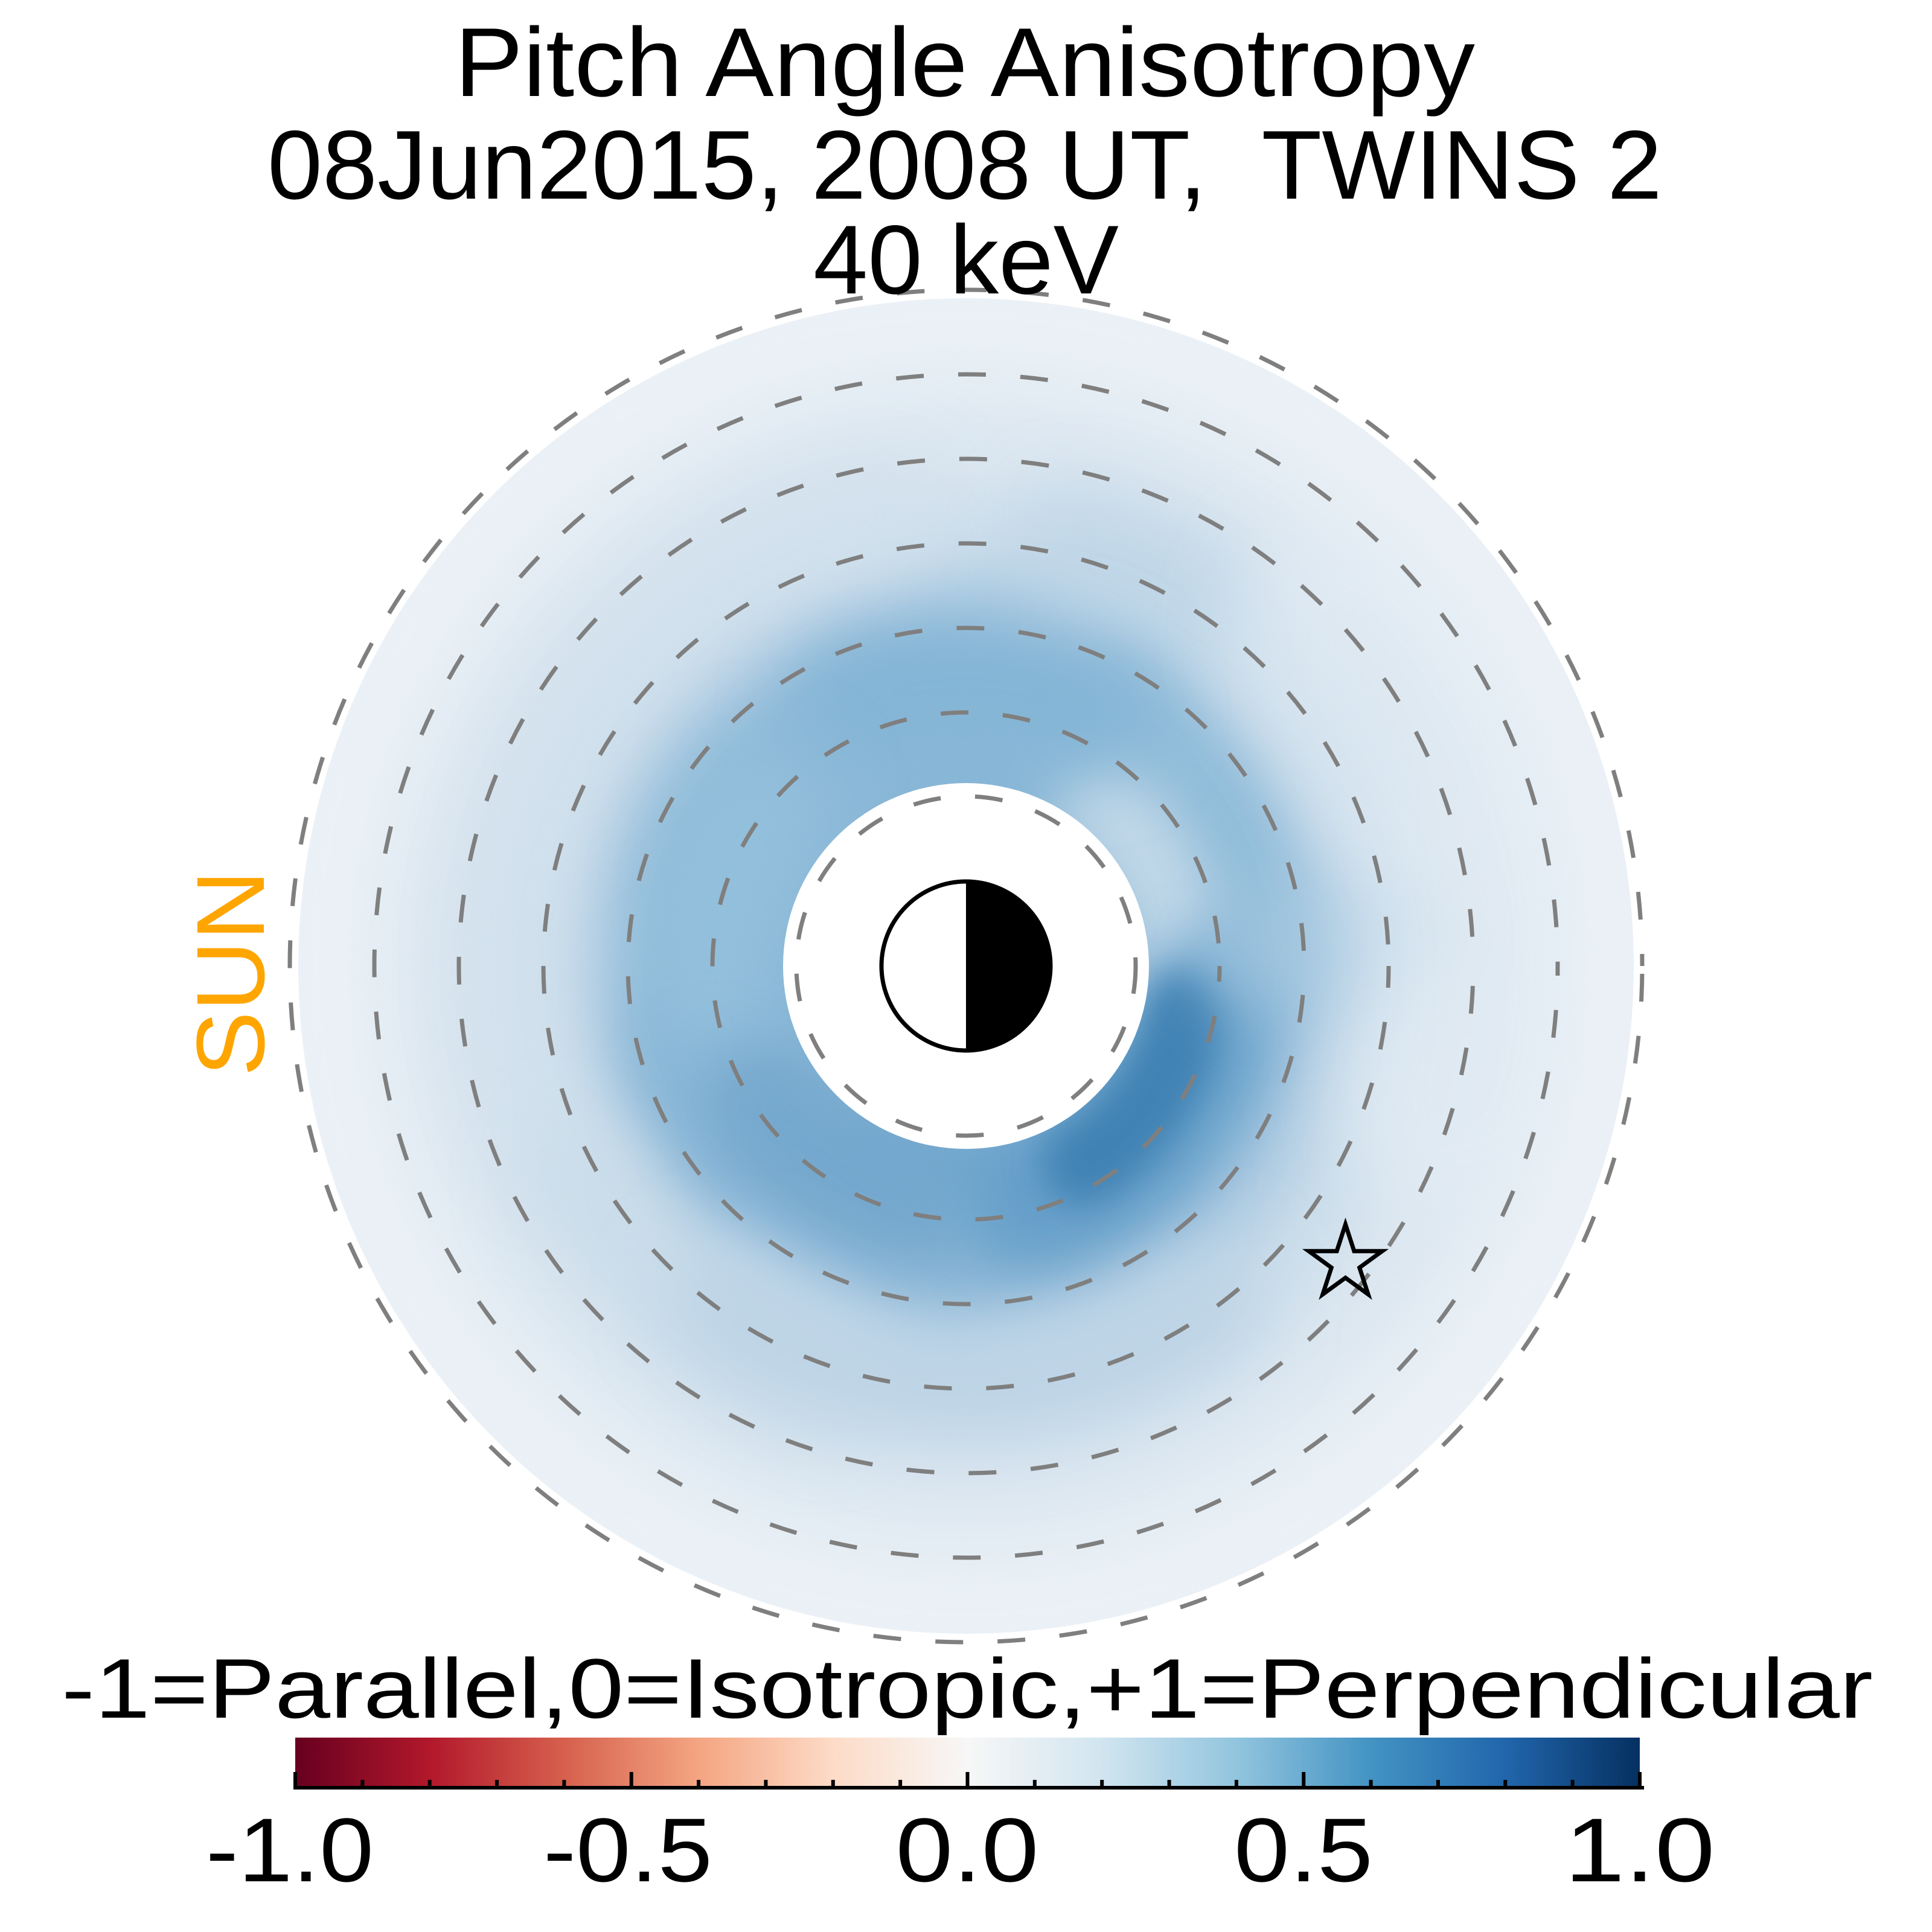  Describe the element at coordinates (967, 1689) in the screenshot. I see `svg-text:-1=Parallel,0=Isotropic,+1=Per: -1=Parallel,0=Isotropic,+1=Perpendicular` at that location.